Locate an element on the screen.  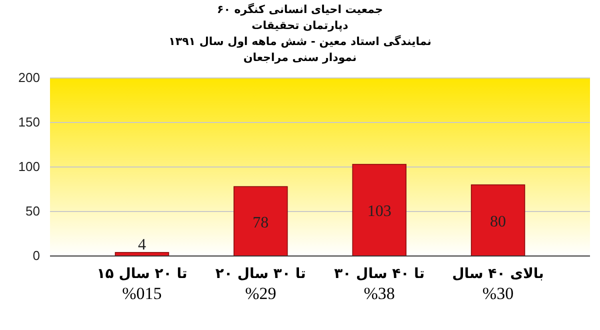
chart-subtitle: دپارتمان تحقیقات نمایندگی استاد معین - شش ماهه اول سال ۱۳۹۱ نمودار سنی مراجعان is located at coordinates (300, 41).